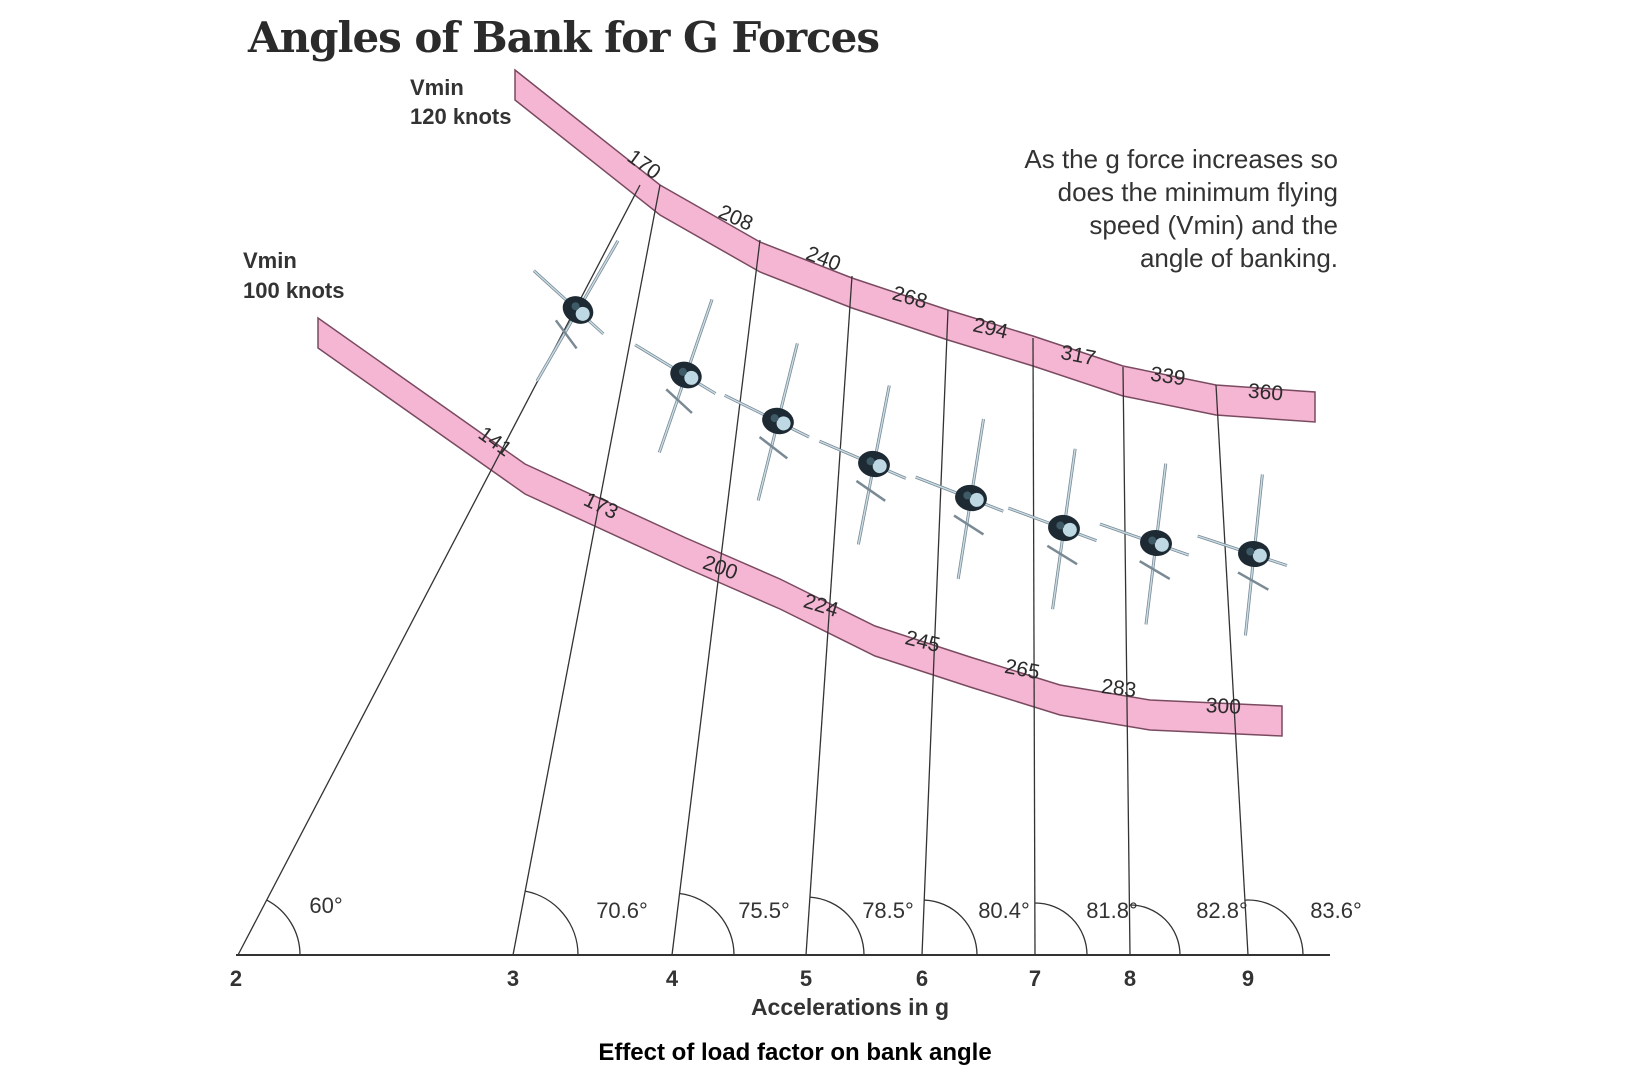 The height and width of the screenshot is (1074, 1638). Describe the element at coordinates (325, 905) in the screenshot. I see `bank-angle-label: 60°` at that location.